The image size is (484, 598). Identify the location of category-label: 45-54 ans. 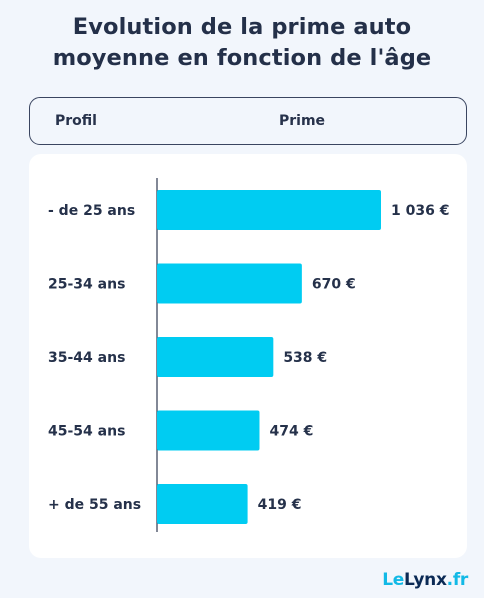
(86, 432).